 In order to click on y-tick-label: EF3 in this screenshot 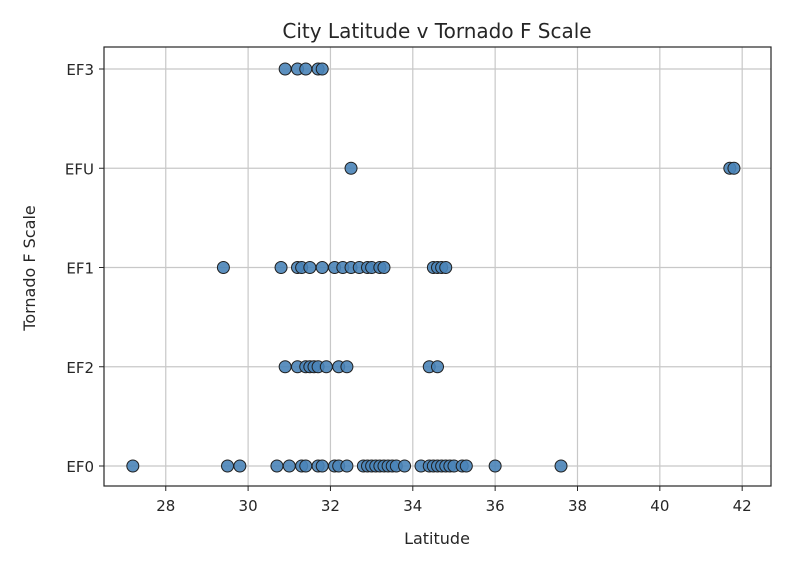, I will do `click(80, 70)`.